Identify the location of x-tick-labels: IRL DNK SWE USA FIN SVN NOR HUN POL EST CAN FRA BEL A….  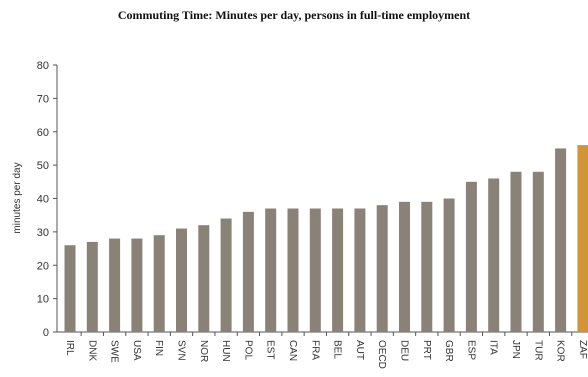
(326, 354).